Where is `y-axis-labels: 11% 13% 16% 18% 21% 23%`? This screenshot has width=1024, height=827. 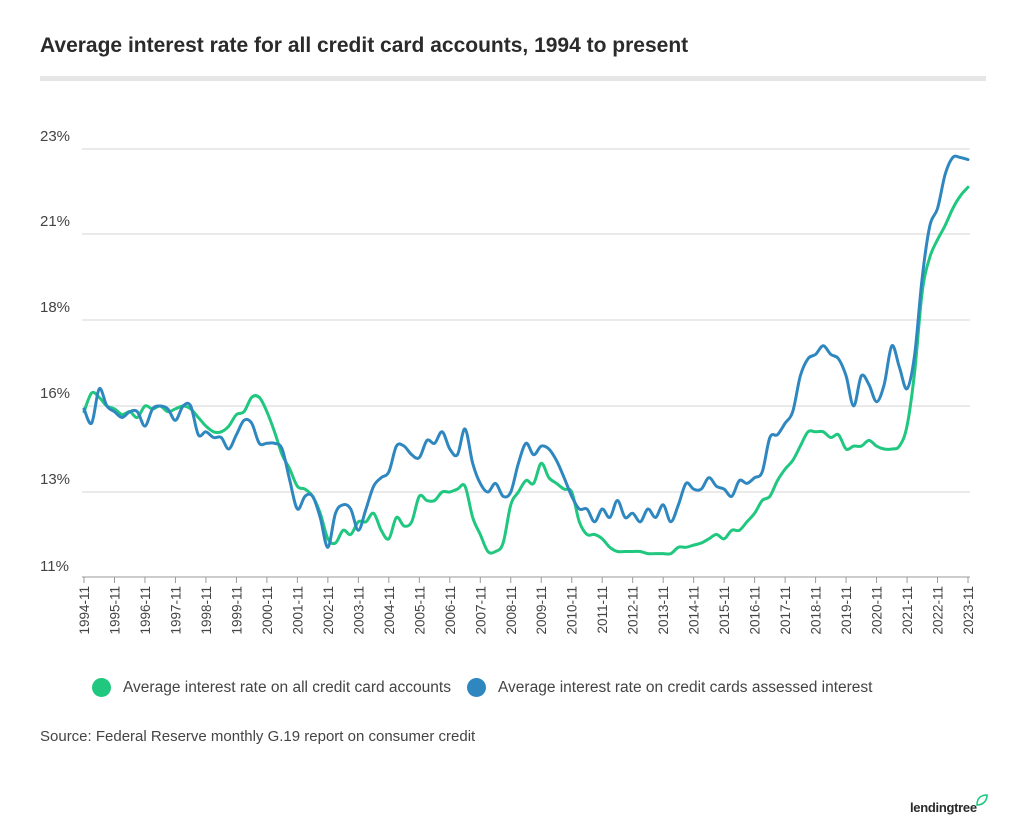
y-axis-labels: 11% 13% 16% 18% 21% 23% is located at coordinates (55, 351).